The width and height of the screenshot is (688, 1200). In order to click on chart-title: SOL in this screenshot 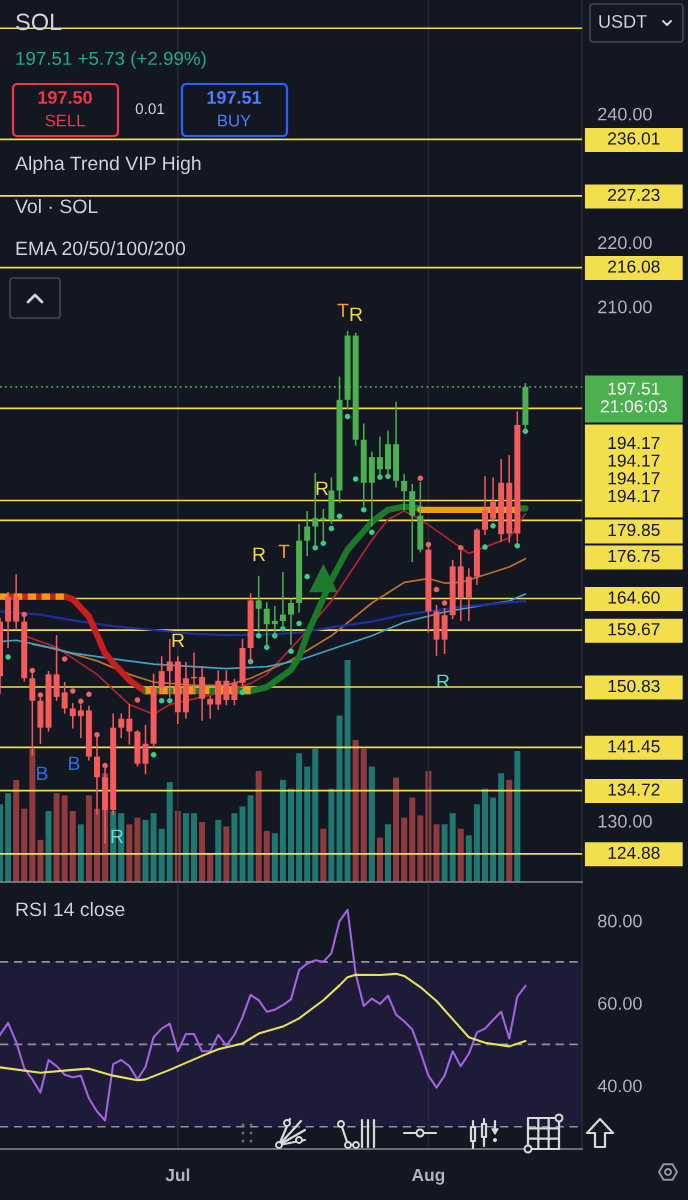, I will do `click(39, 22)`.